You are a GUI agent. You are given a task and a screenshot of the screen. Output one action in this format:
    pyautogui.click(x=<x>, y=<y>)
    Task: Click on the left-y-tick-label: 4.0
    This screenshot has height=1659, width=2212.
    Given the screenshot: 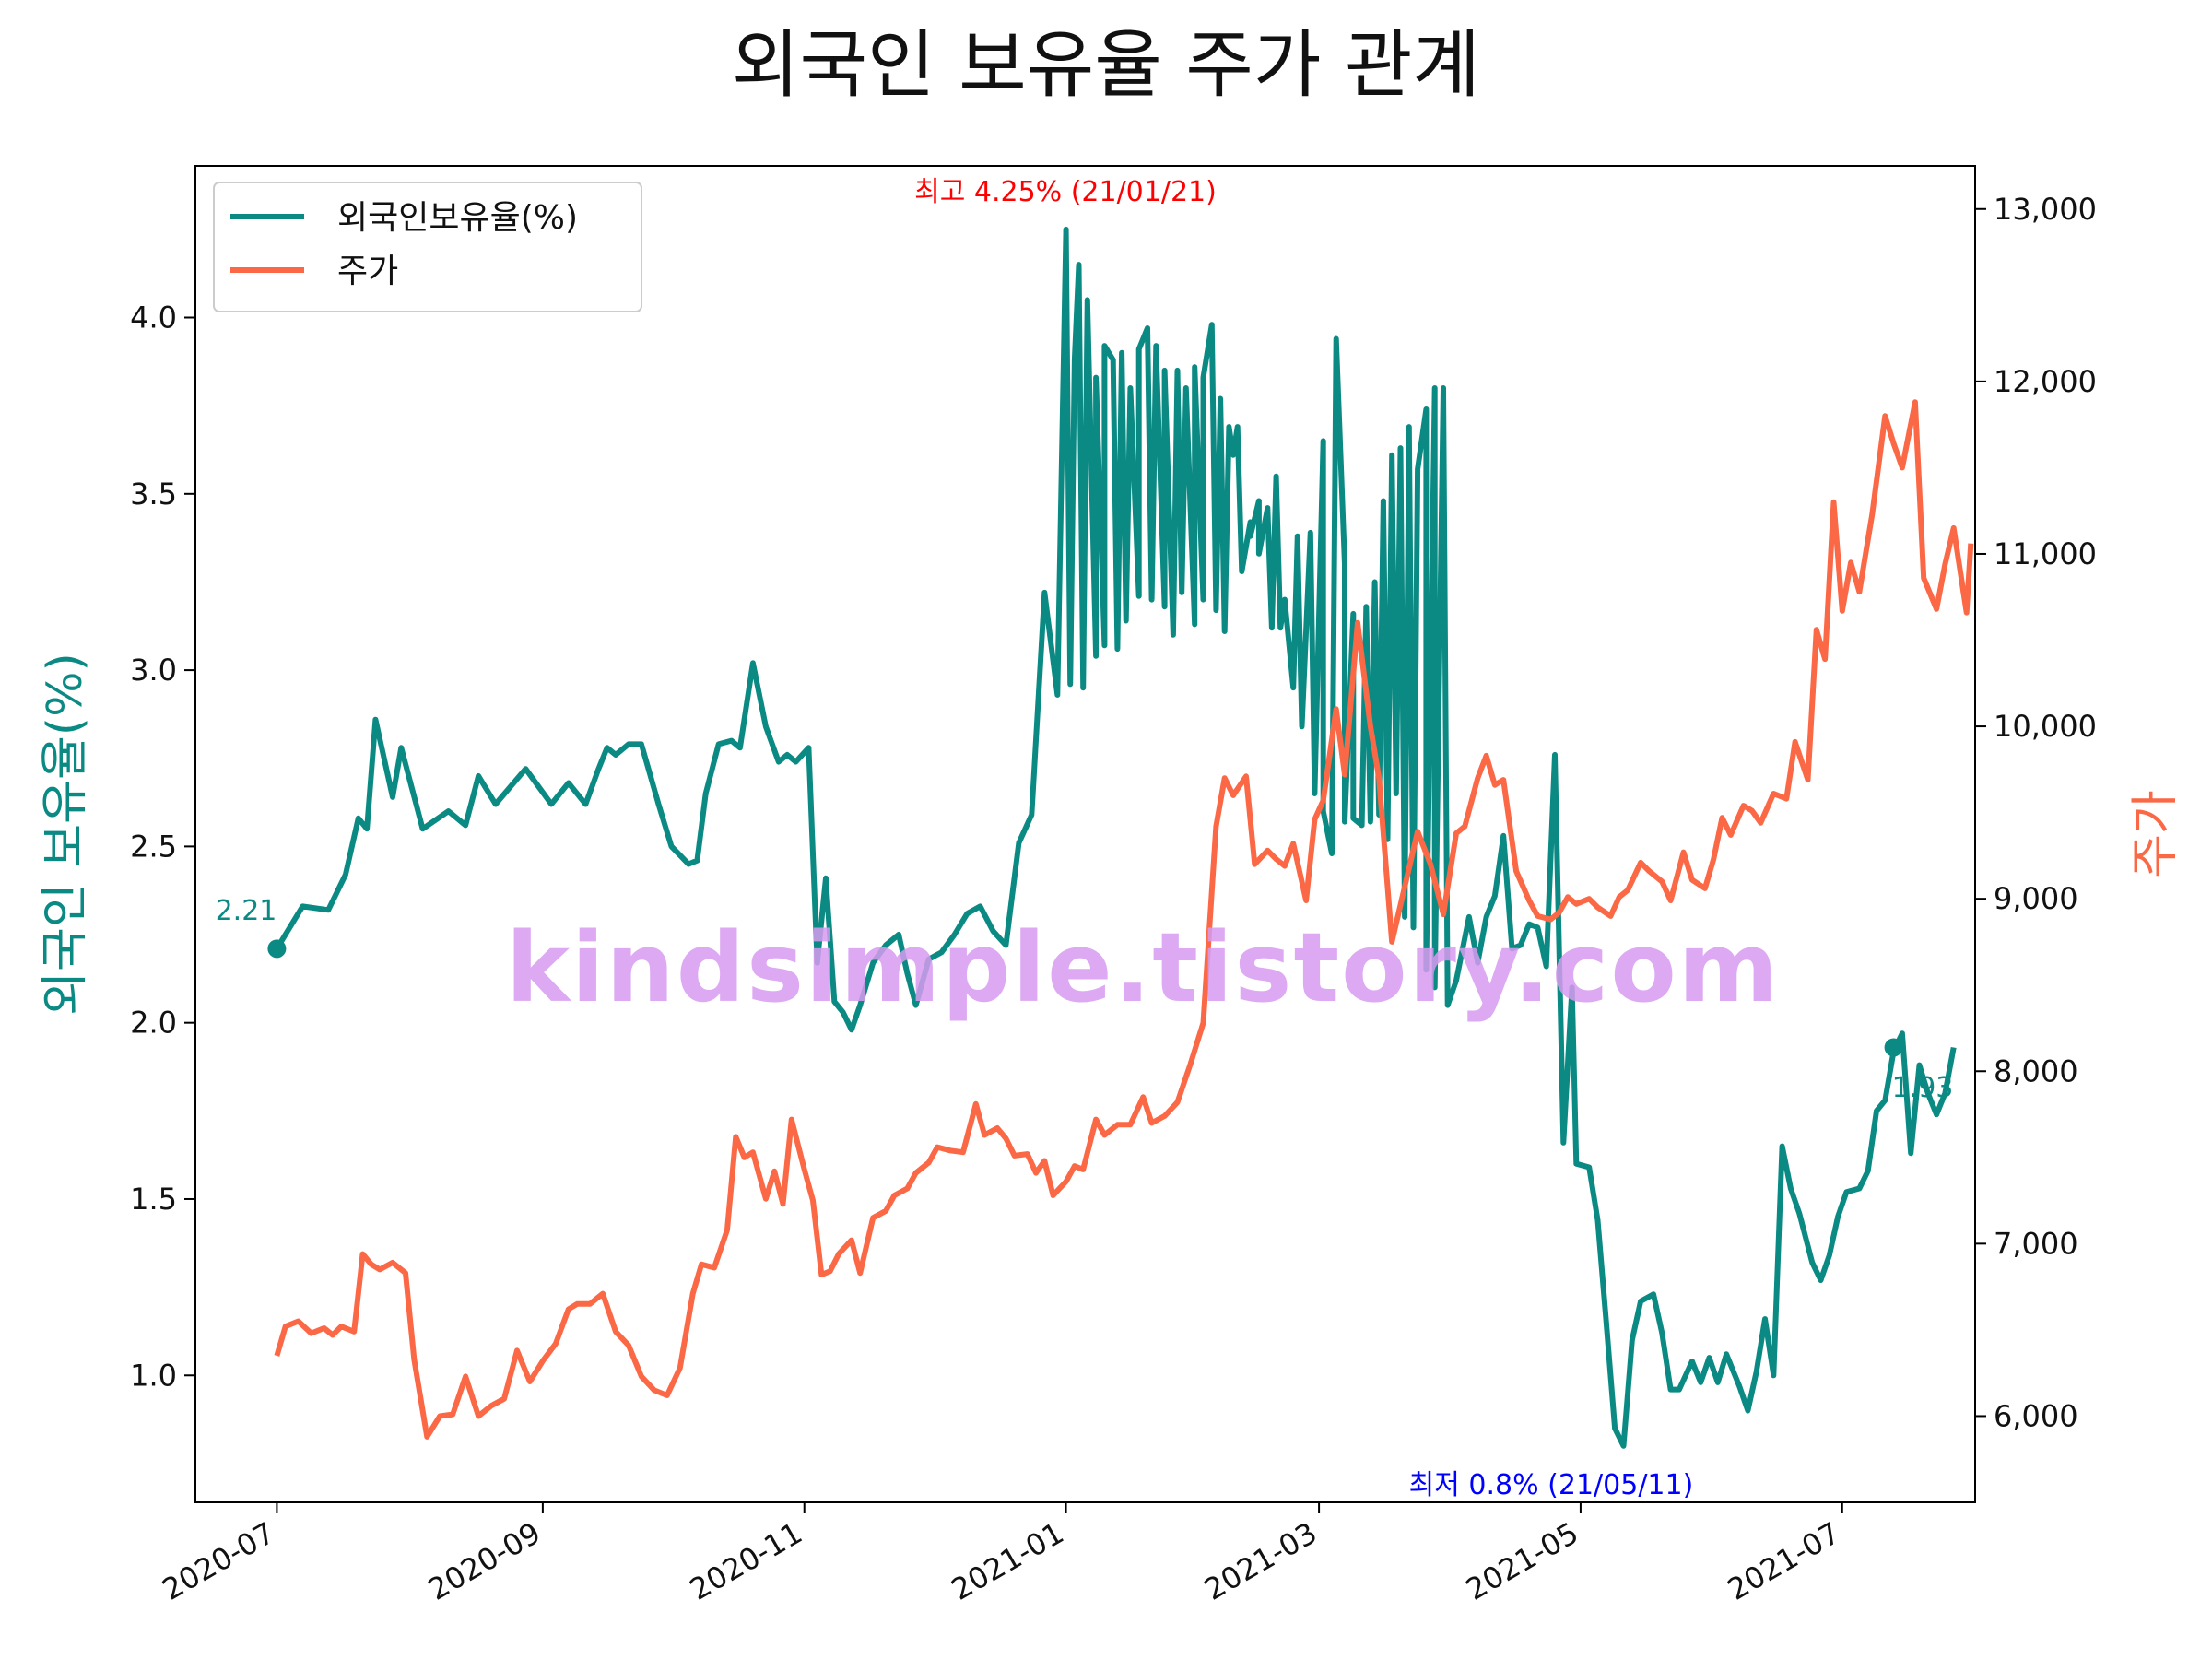 What is the action you would take?
    pyautogui.click(x=153, y=317)
    